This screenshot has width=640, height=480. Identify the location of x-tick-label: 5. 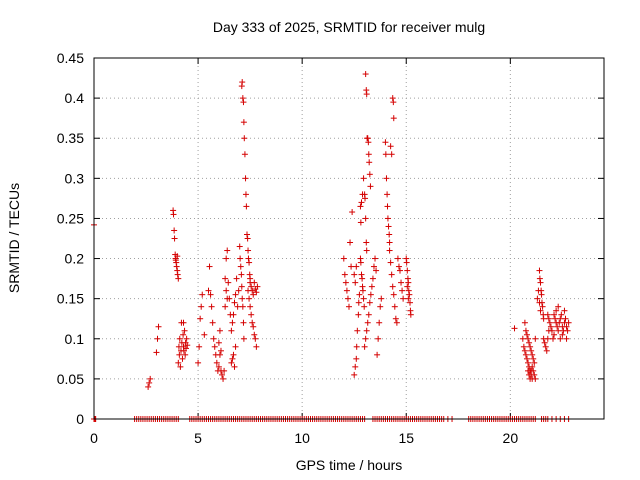
(198, 438).